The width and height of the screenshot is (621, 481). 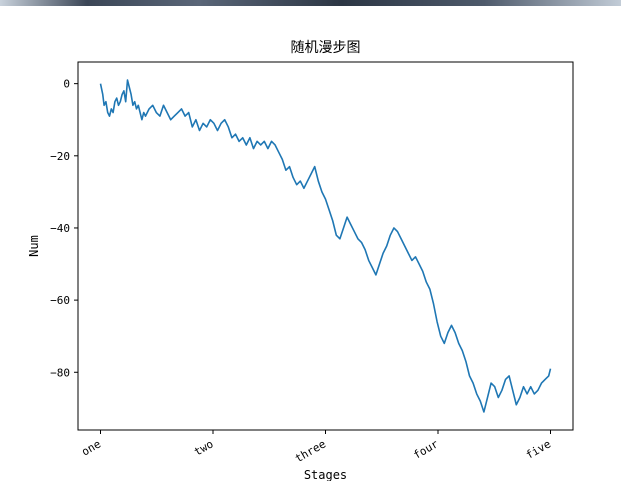 I want to click on x-tick-label: three, so click(x=310, y=451).